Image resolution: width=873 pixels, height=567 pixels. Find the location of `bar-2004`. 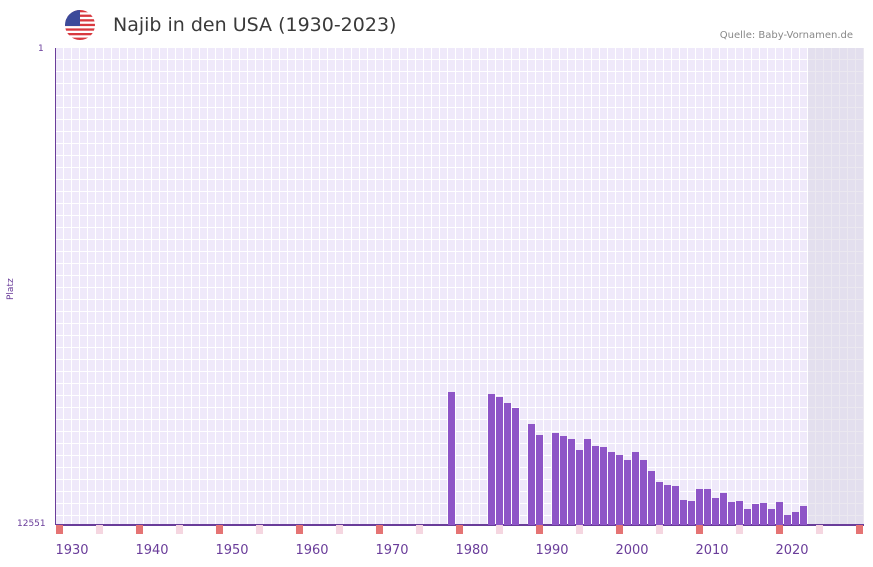

bar-2004 is located at coordinates (651, 497).